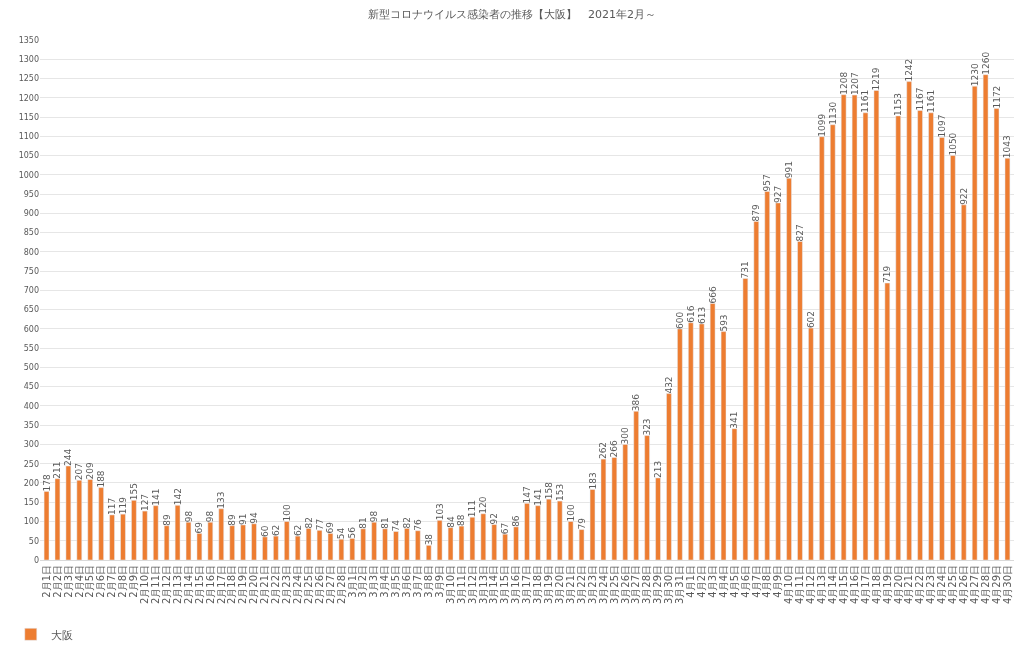 The width and height of the screenshot is (1024, 659). Describe the element at coordinates (832, 113) in the screenshot. I see `data-label: 1130` at that location.